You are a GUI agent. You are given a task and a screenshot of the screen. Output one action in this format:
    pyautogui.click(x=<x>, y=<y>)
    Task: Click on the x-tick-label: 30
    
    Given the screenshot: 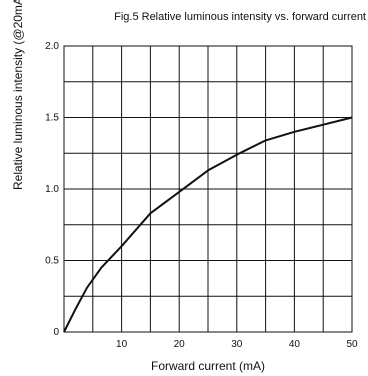 What is the action you would take?
    pyautogui.click(x=237, y=344)
    